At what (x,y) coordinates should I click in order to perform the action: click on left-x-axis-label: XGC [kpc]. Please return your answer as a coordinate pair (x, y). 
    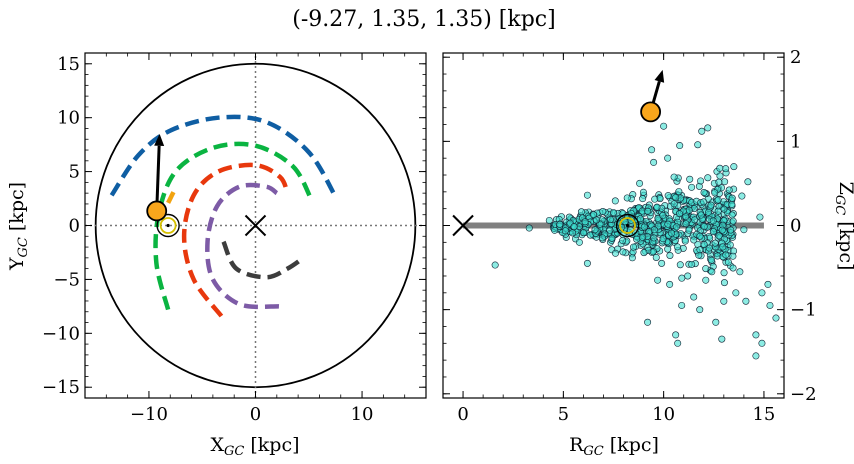
    Looking at the image, I should click on (254, 446).